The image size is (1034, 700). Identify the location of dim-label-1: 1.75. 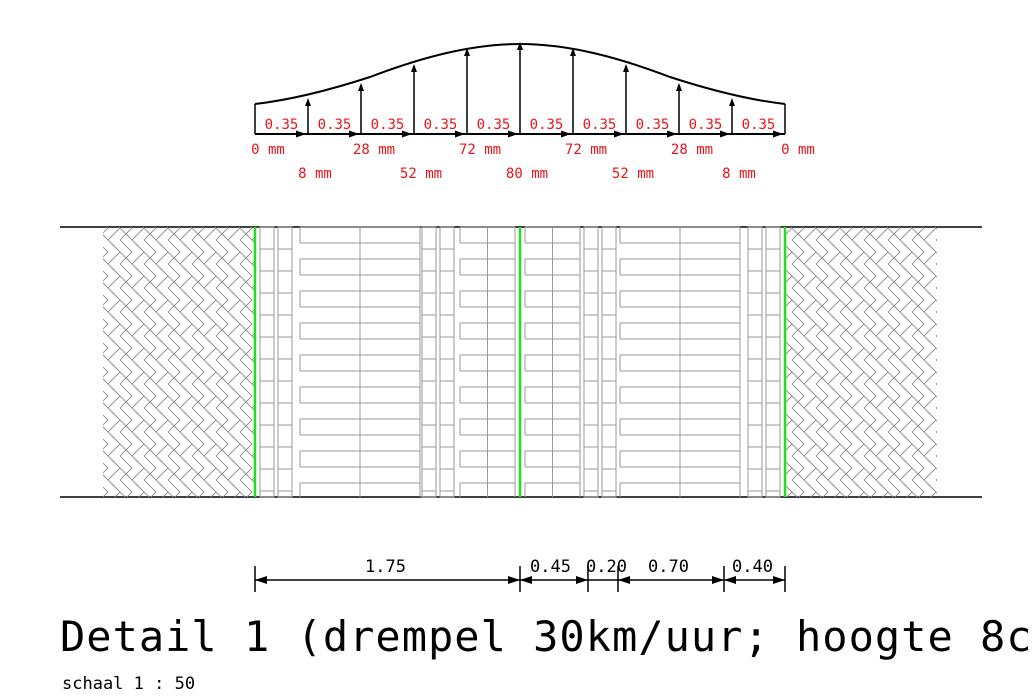
(385, 567).